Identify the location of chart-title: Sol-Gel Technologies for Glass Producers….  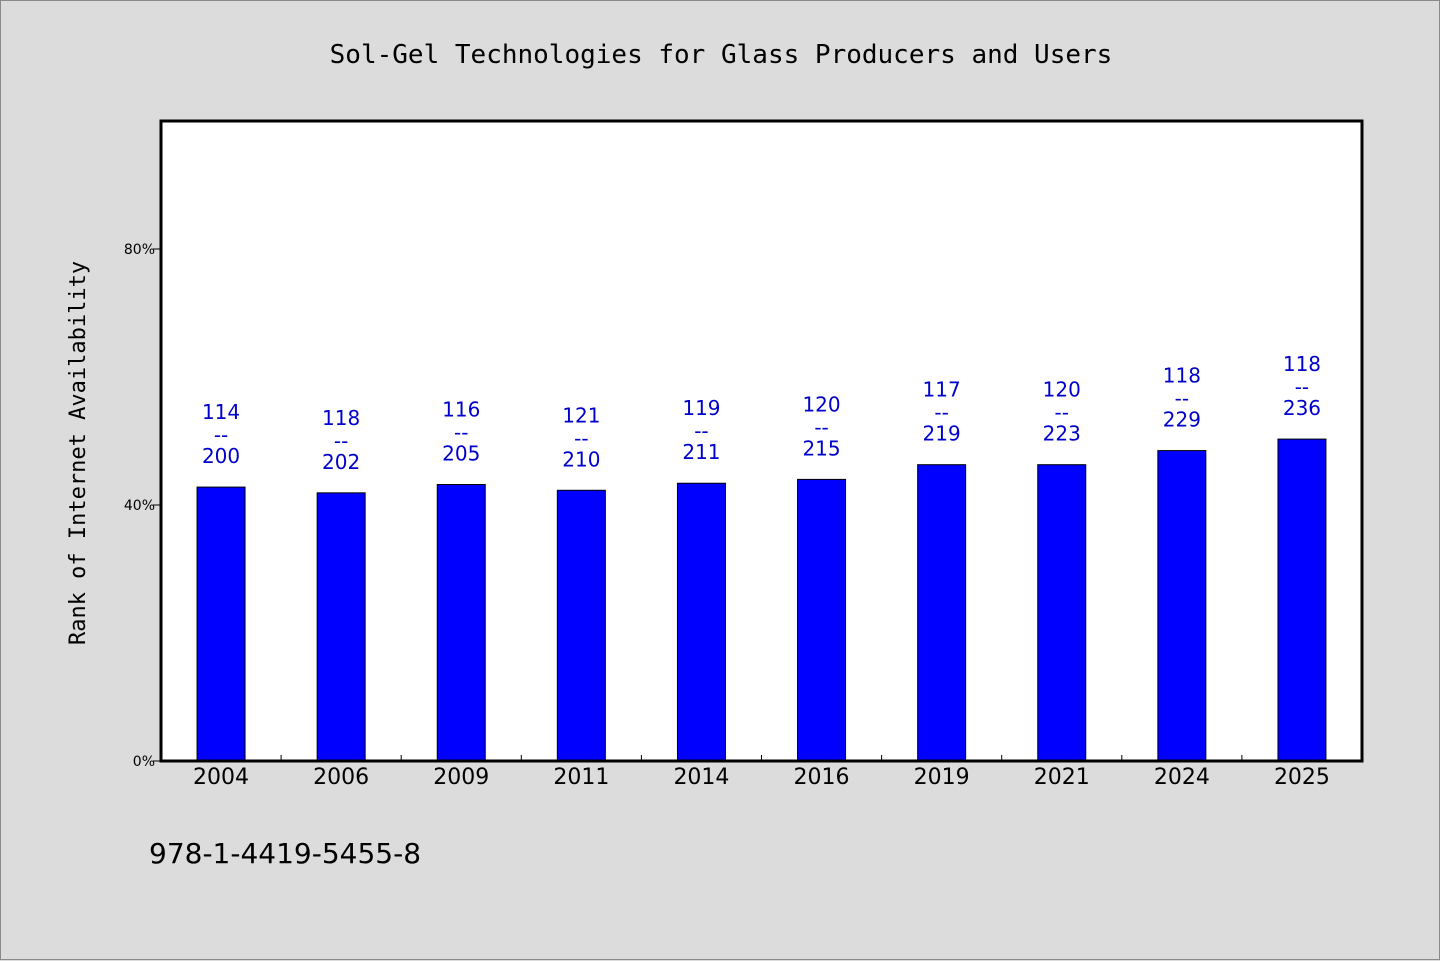
(721, 55).